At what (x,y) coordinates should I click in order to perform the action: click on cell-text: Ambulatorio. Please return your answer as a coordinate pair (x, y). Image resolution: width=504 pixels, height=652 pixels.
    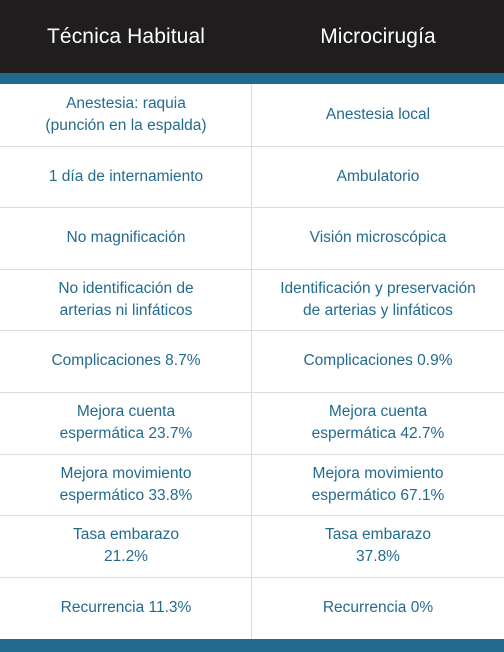
    Looking at the image, I should click on (378, 176).